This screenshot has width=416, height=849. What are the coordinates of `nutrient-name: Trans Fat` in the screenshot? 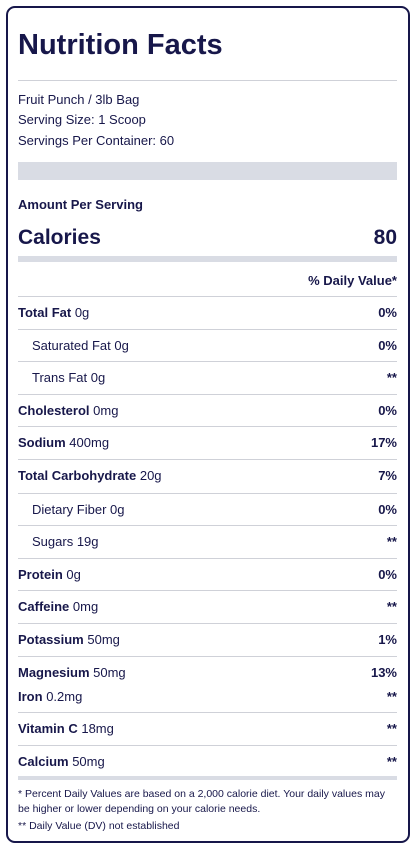 It's located at (60, 377).